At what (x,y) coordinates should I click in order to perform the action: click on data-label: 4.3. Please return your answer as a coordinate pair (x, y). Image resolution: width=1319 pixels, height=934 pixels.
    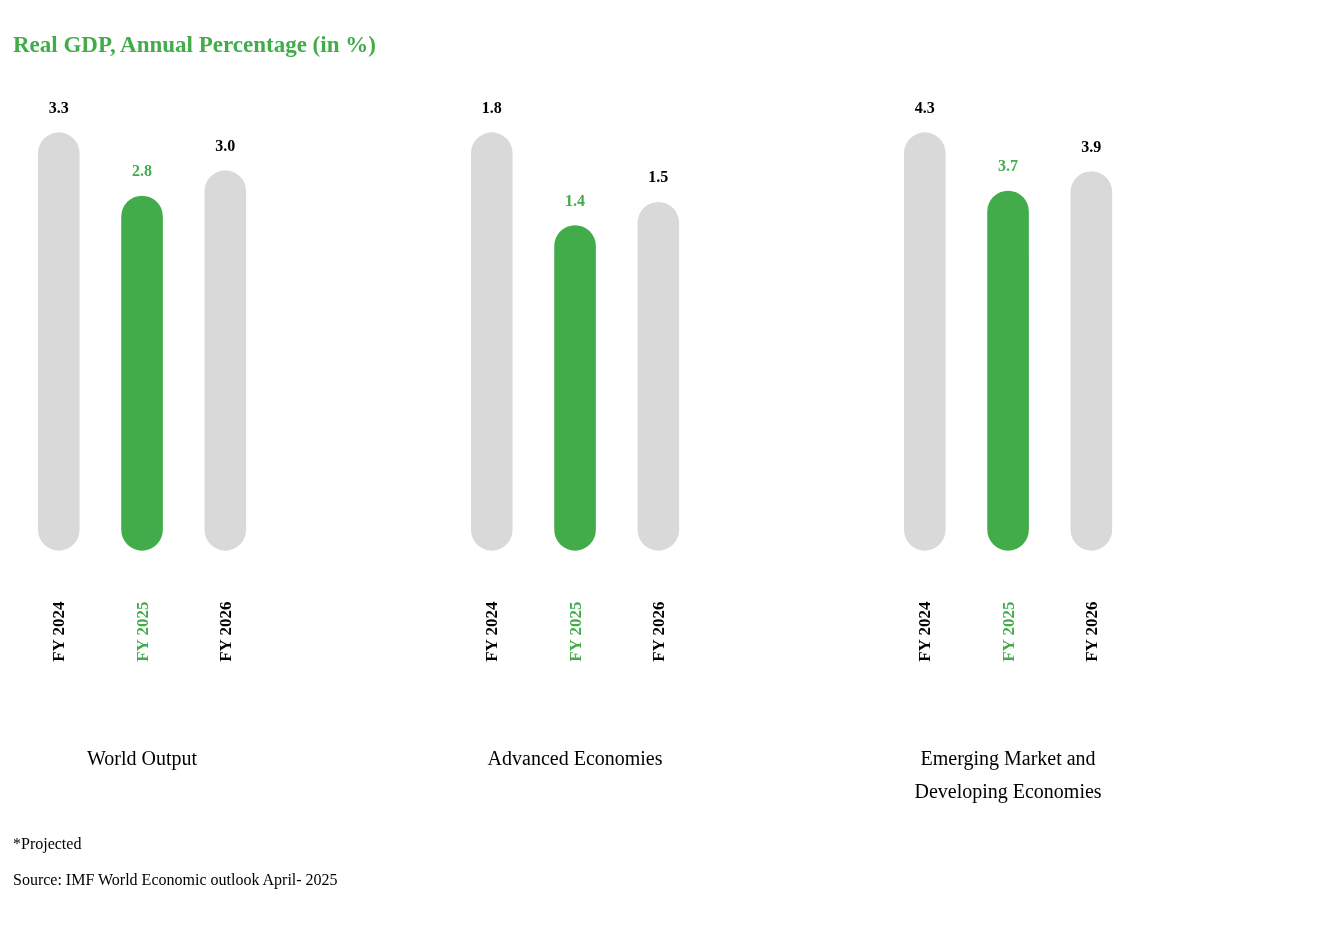
    Looking at the image, I should click on (924, 107).